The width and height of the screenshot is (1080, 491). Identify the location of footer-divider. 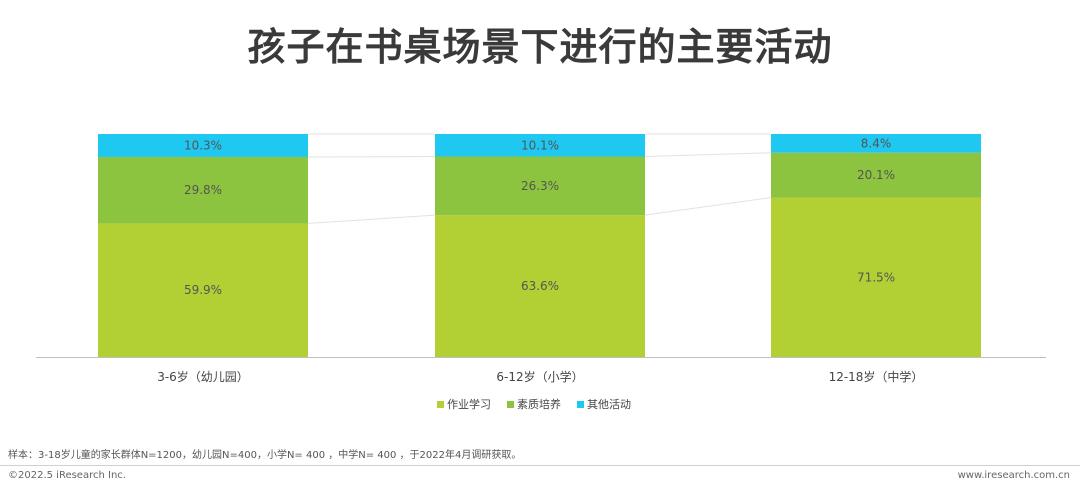
(540, 465).